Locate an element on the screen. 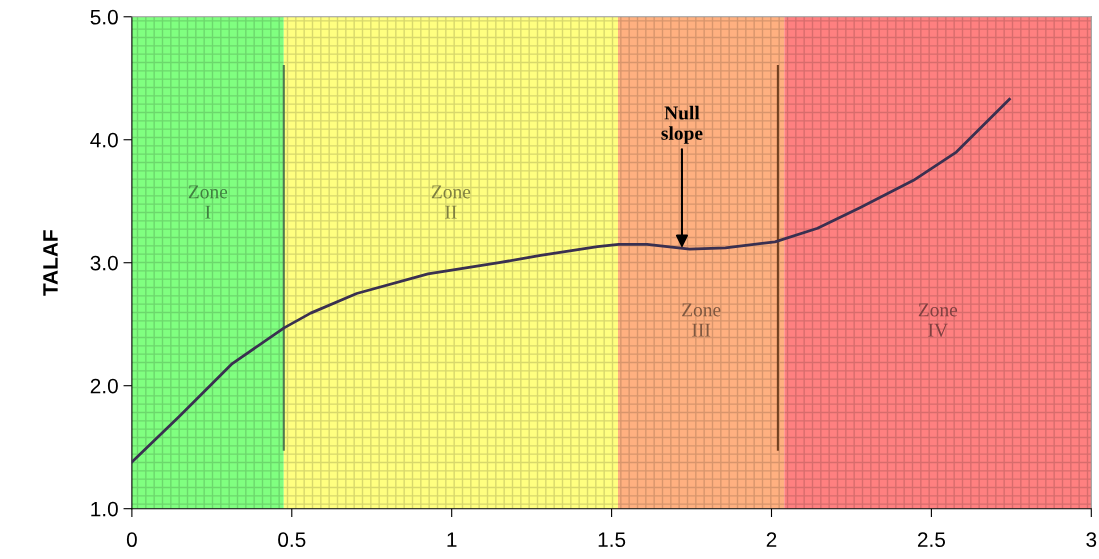 The height and width of the screenshot is (559, 1099). x-tick-label: 0 is located at coordinates (131, 540).